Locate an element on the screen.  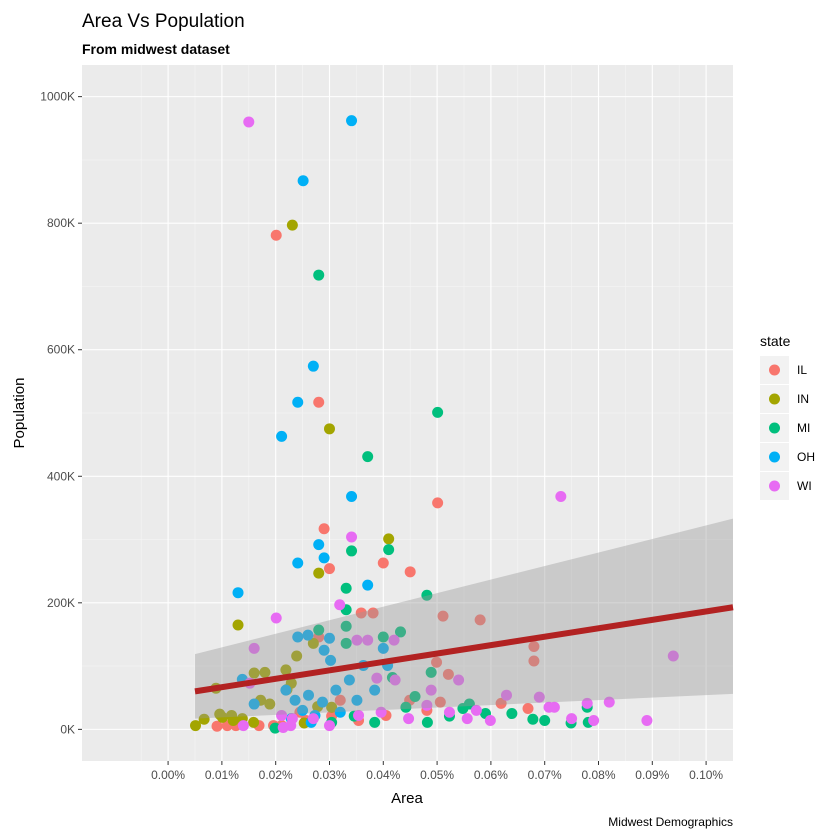
x-tick-label: 0.08% is located at coordinates (598, 775).